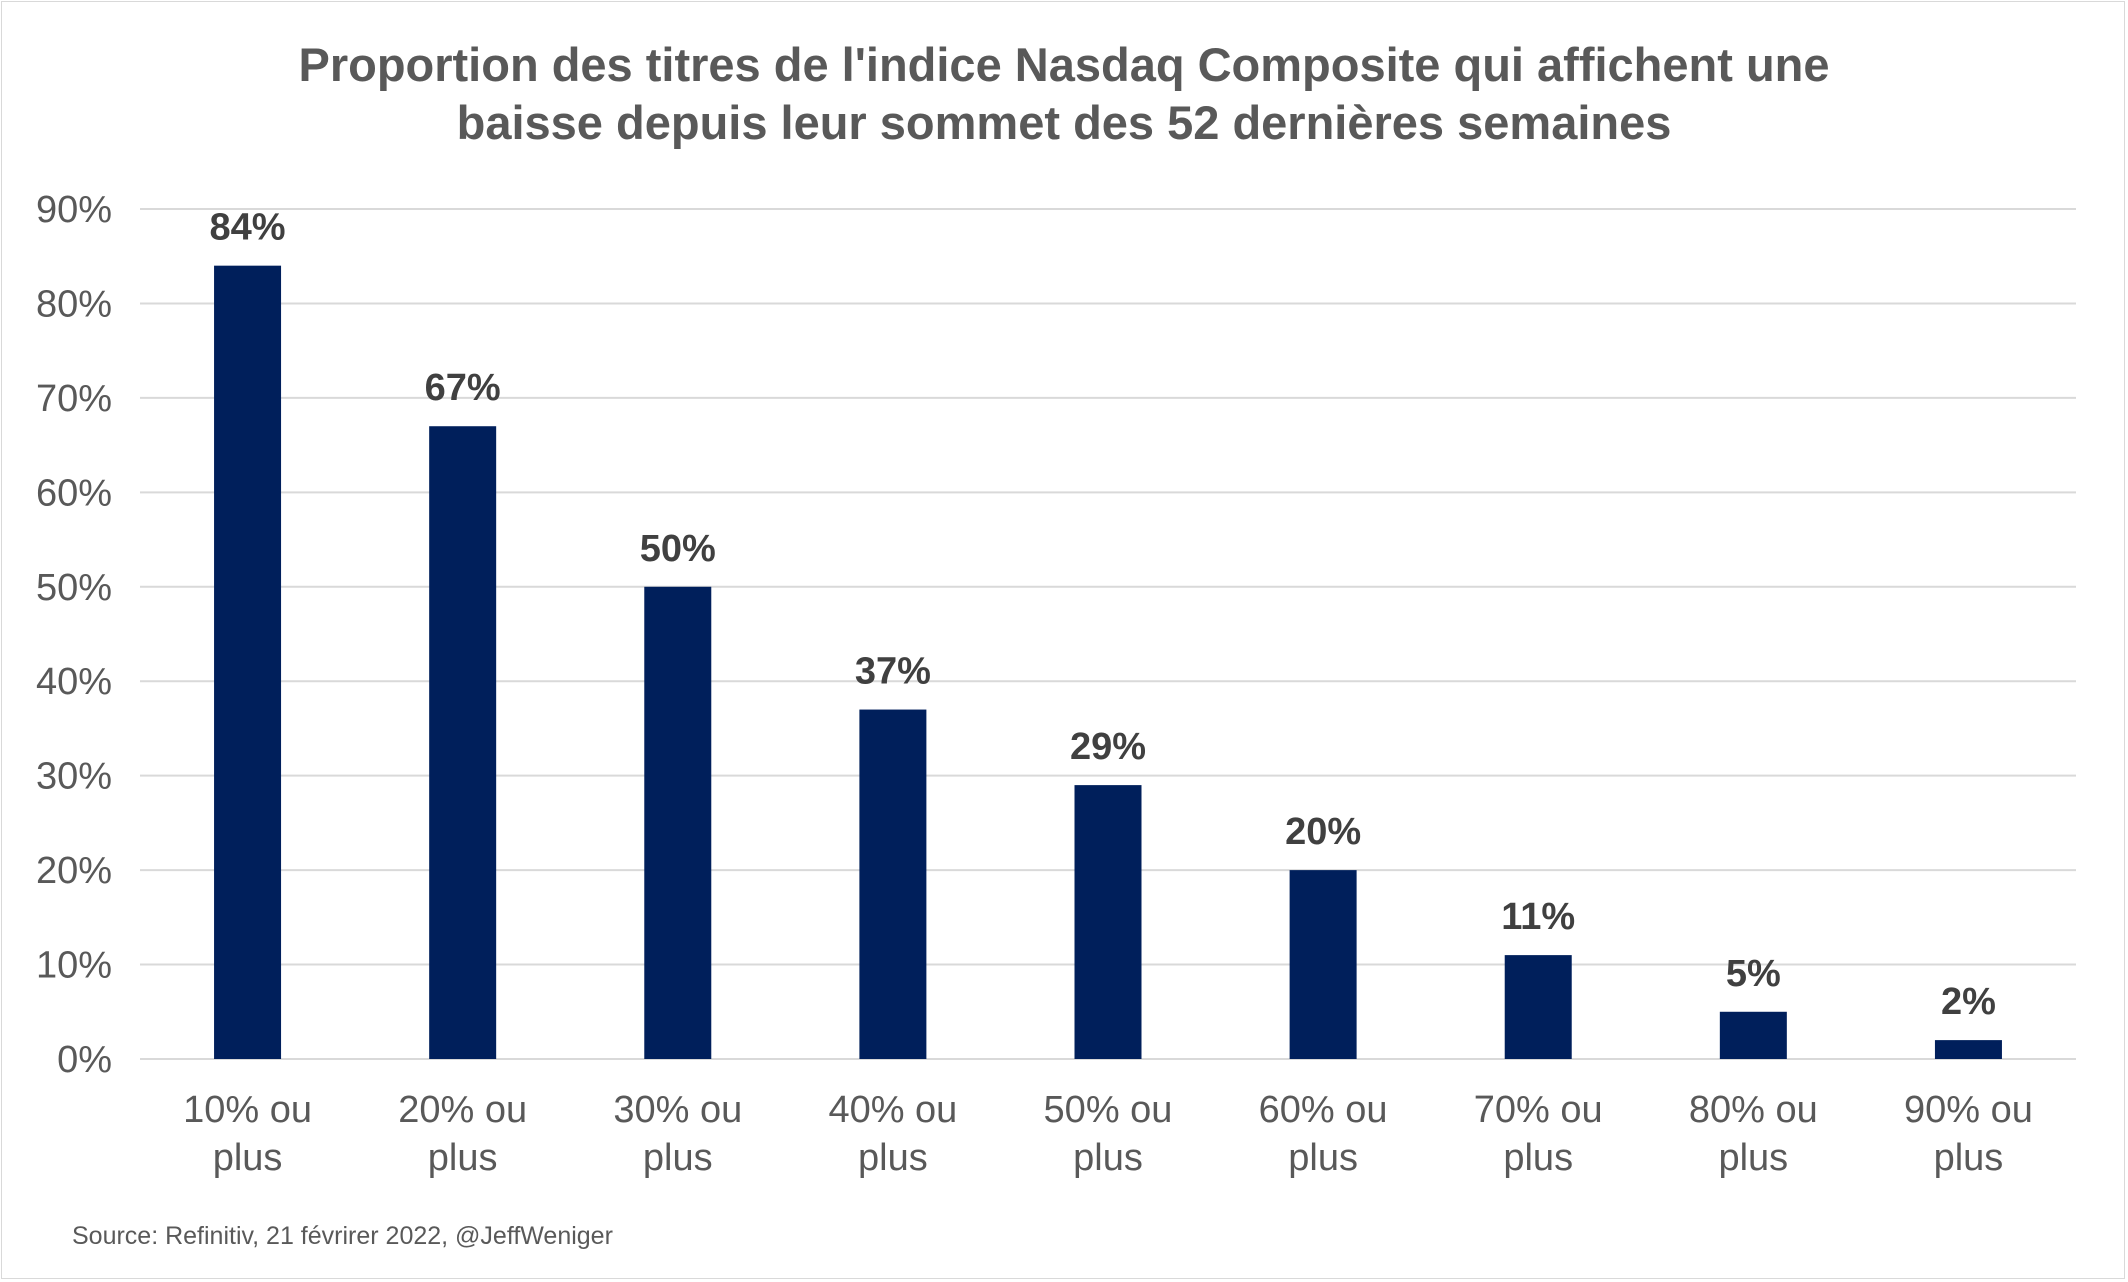  I want to click on x-category-label: 50% ou, so click(1108, 1110).